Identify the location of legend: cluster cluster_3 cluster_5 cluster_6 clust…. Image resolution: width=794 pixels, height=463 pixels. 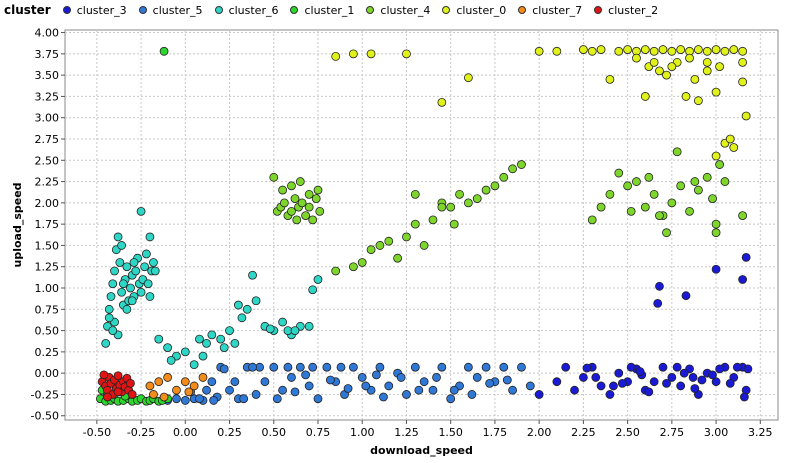
(337, 10).